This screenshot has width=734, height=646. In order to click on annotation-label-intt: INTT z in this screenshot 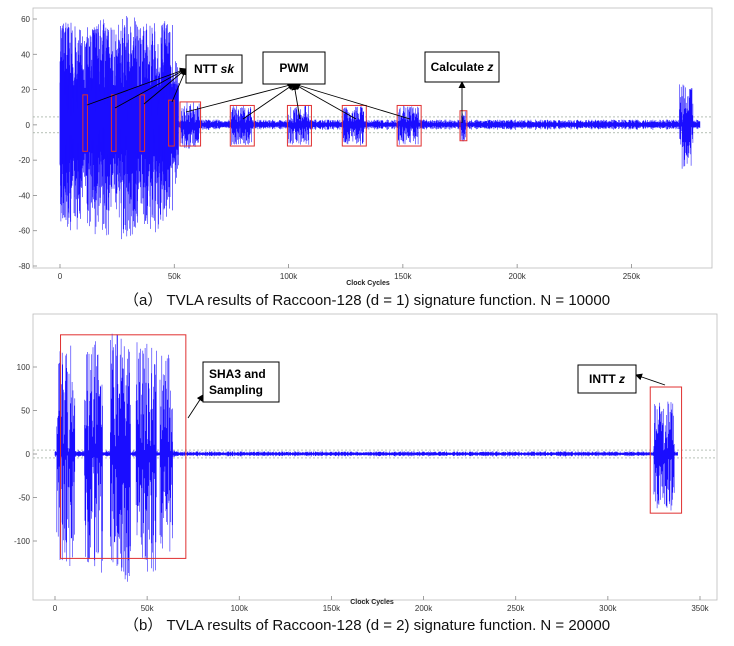, I will do `click(607, 379)`.